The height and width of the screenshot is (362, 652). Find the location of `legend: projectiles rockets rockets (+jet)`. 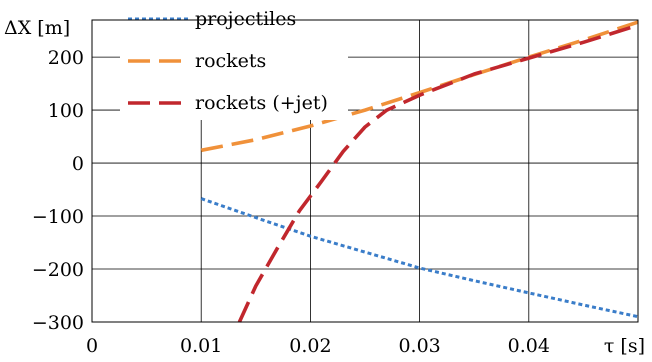

legend: projectiles rockets rockets (+jet) is located at coordinates (228, 61).